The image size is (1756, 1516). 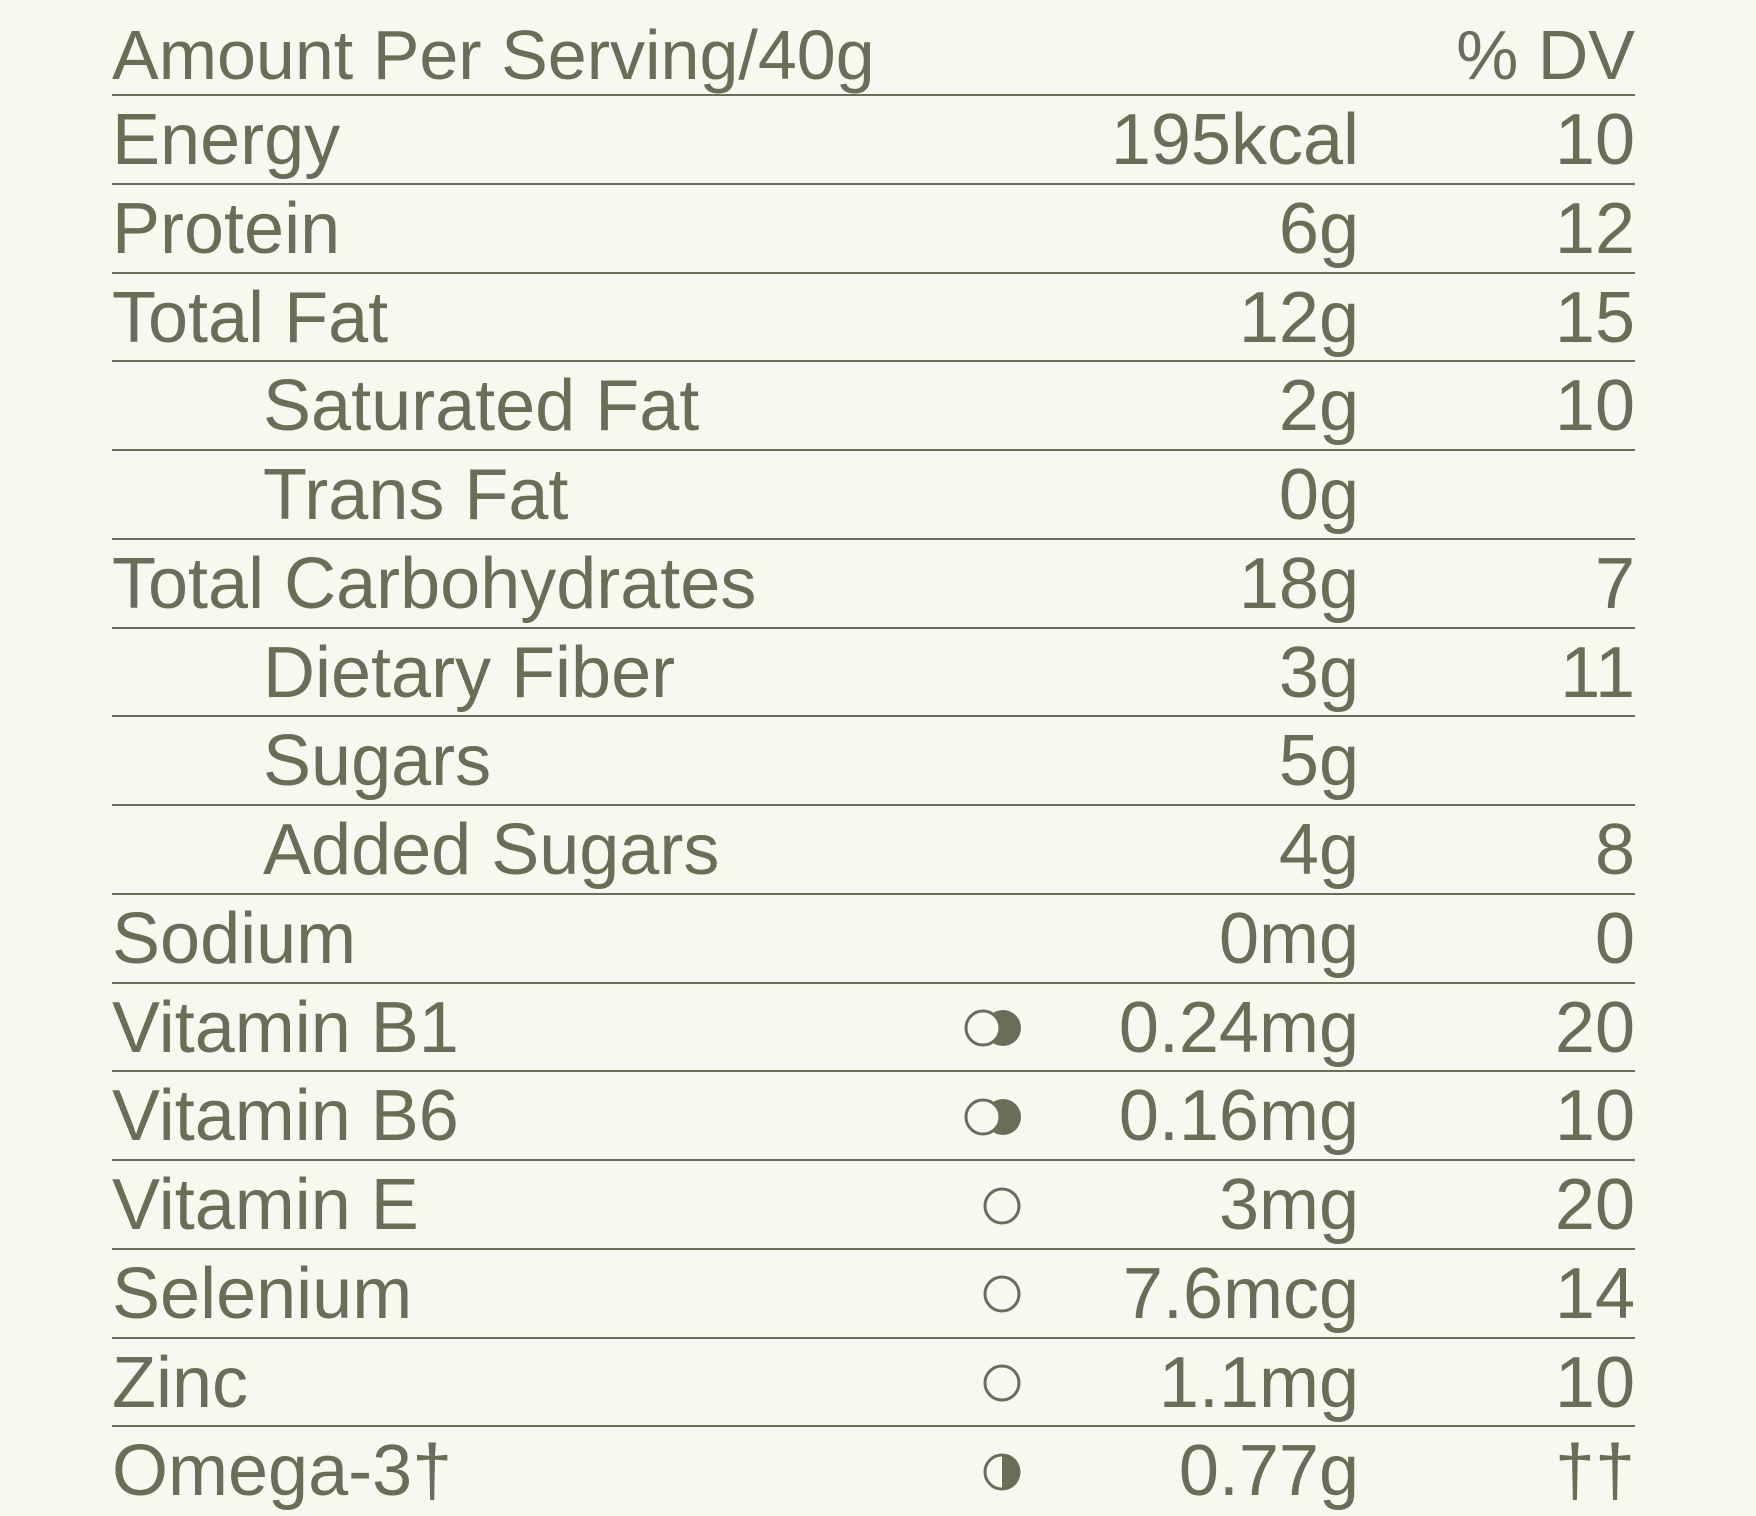 What do you see at coordinates (873, 229) in the screenshot?
I see `nutrient-row: Protein 6g 12` at bounding box center [873, 229].